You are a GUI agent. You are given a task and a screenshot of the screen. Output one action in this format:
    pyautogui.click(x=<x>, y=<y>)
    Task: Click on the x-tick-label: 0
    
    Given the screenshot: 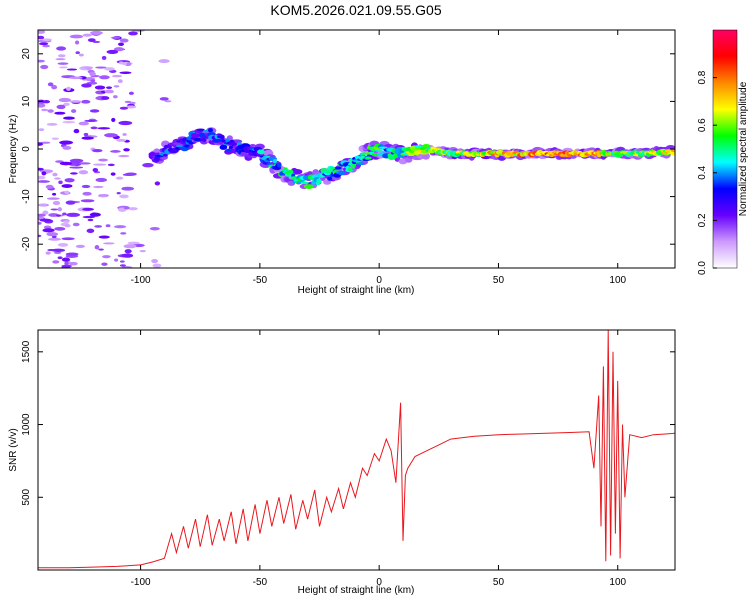 What is the action you would take?
    pyautogui.click(x=379, y=582)
    